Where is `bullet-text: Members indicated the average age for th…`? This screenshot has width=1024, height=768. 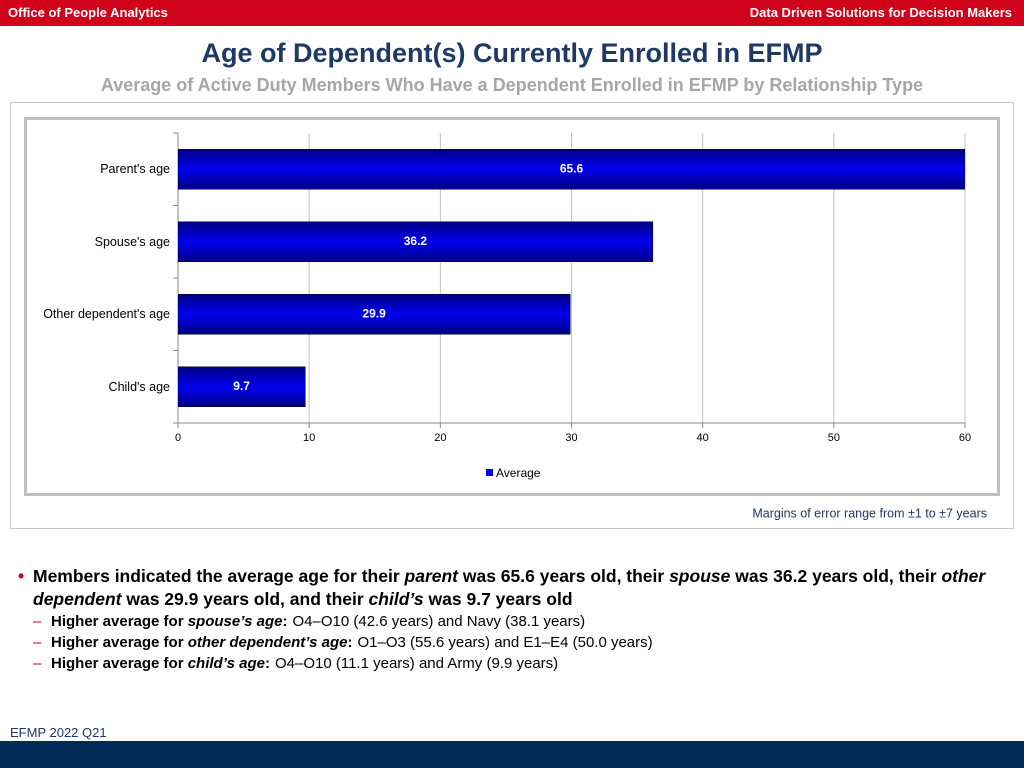 bullet-text: Members indicated the average age for th… is located at coordinates (219, 576).